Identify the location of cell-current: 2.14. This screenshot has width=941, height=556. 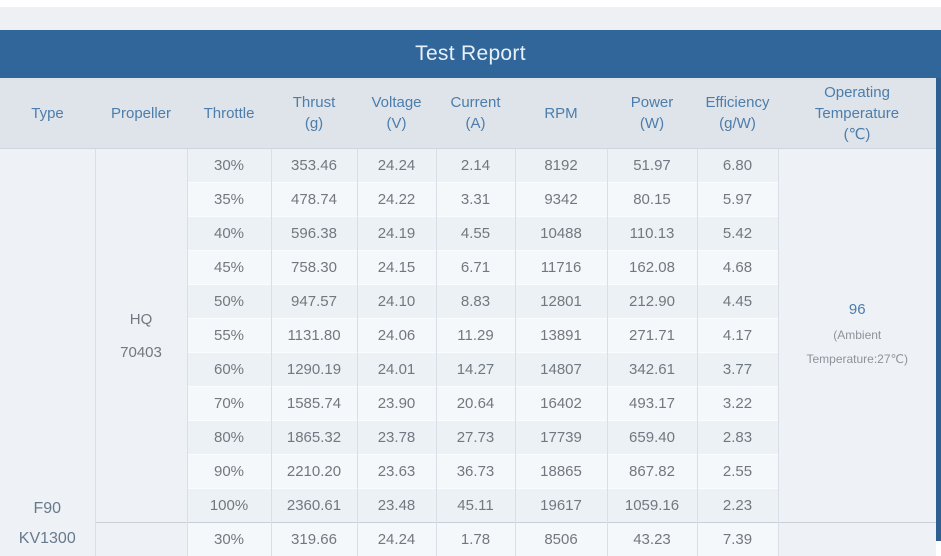
(475, 166).